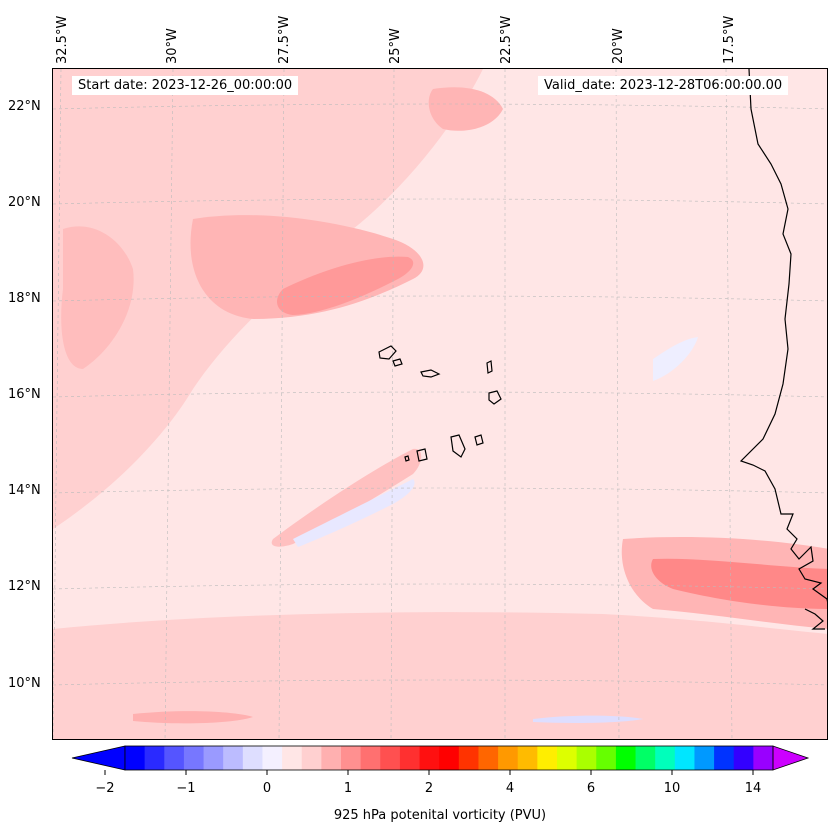 Image resolution: width=837 pixels, height=836 pixels. I want to click on pv-region-west-patches, so click(97, 297).